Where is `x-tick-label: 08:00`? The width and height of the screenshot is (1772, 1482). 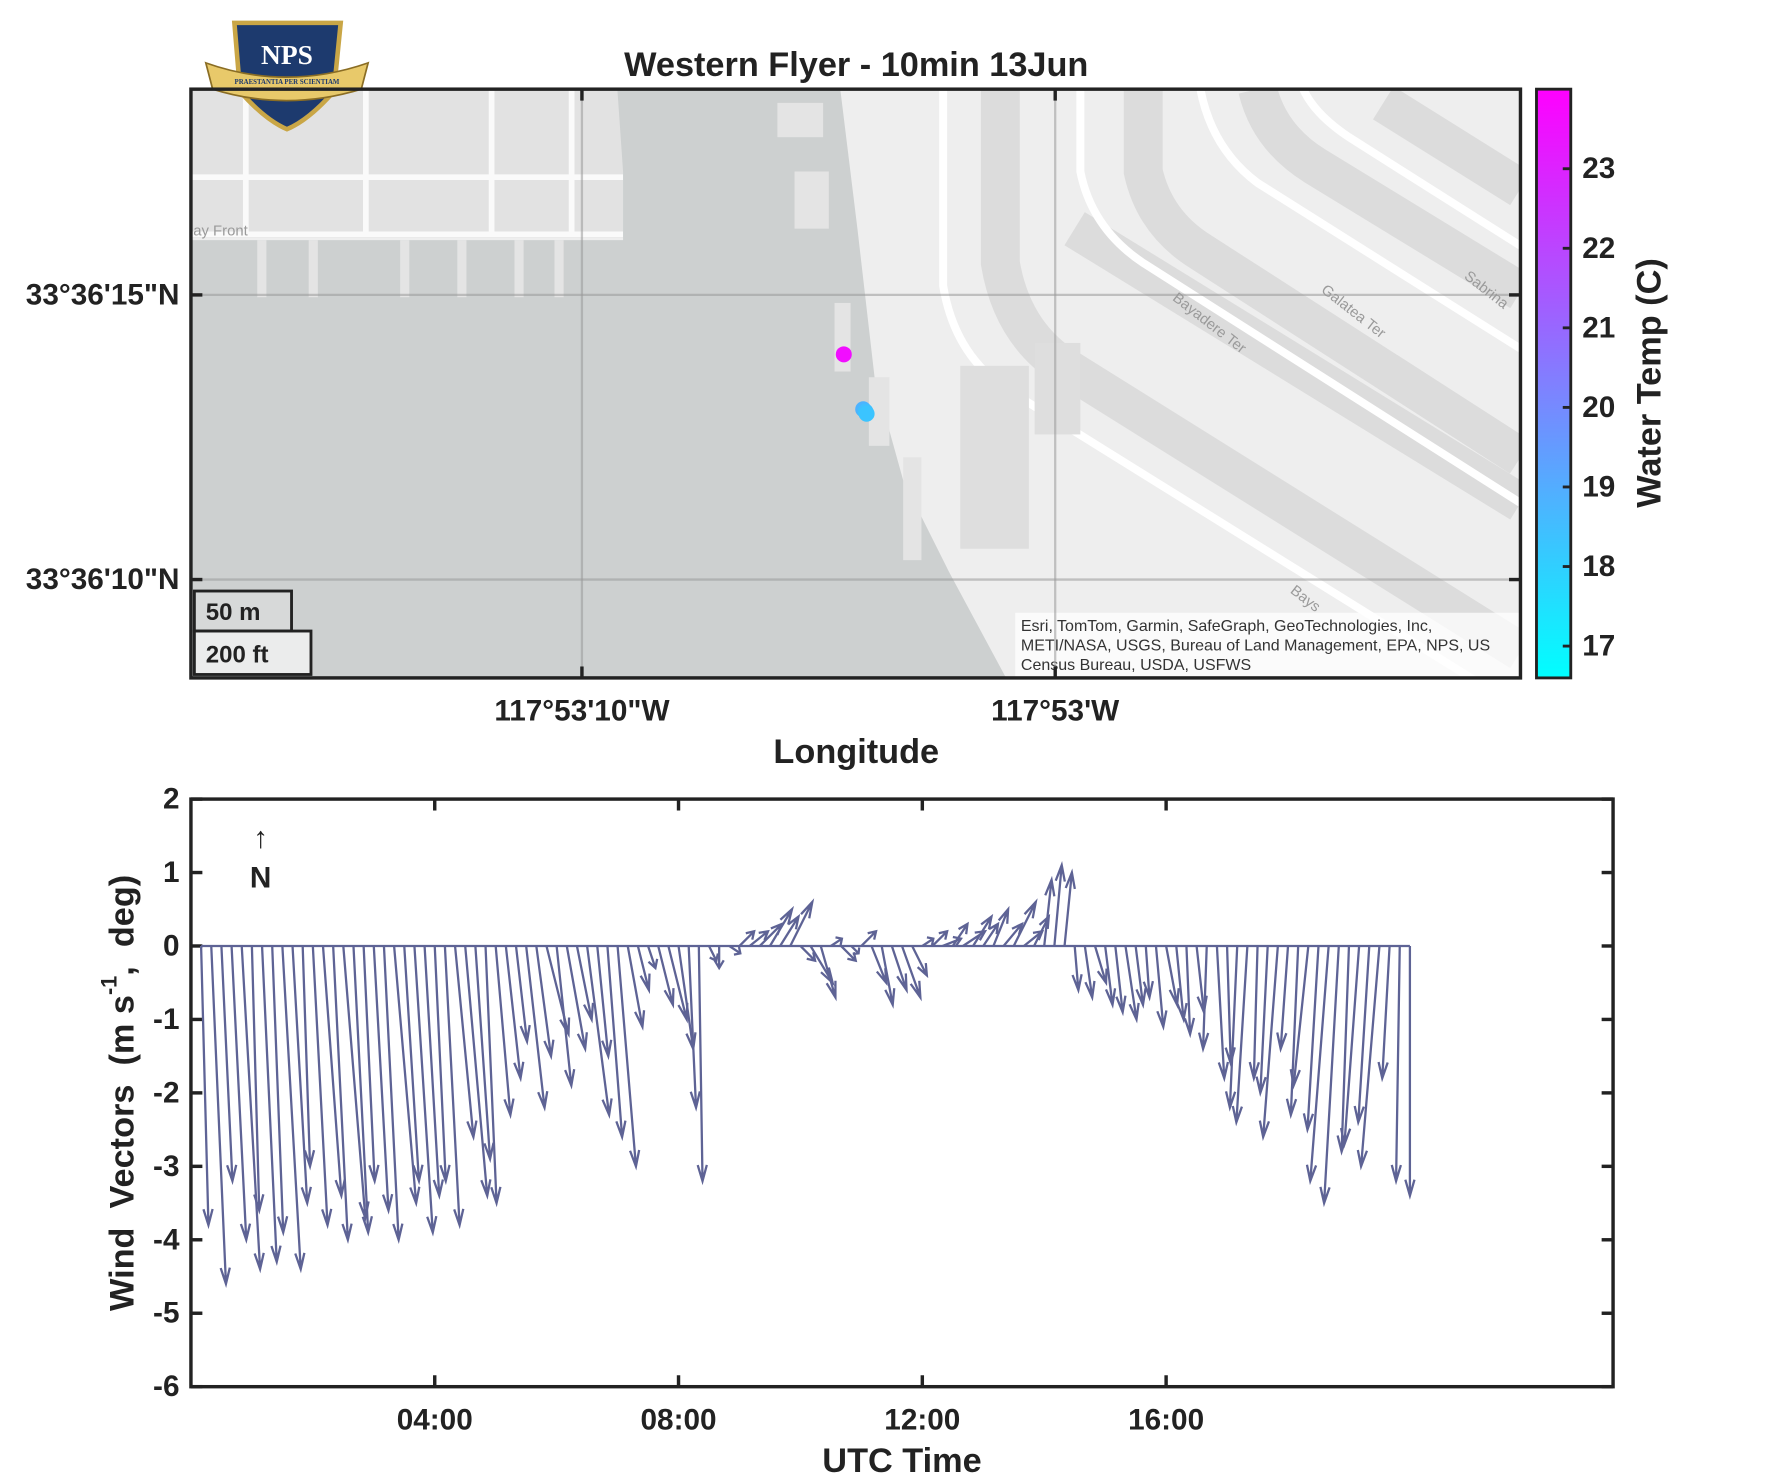
x-tick-label: 08:00 is located at coordinates (679, 1419).